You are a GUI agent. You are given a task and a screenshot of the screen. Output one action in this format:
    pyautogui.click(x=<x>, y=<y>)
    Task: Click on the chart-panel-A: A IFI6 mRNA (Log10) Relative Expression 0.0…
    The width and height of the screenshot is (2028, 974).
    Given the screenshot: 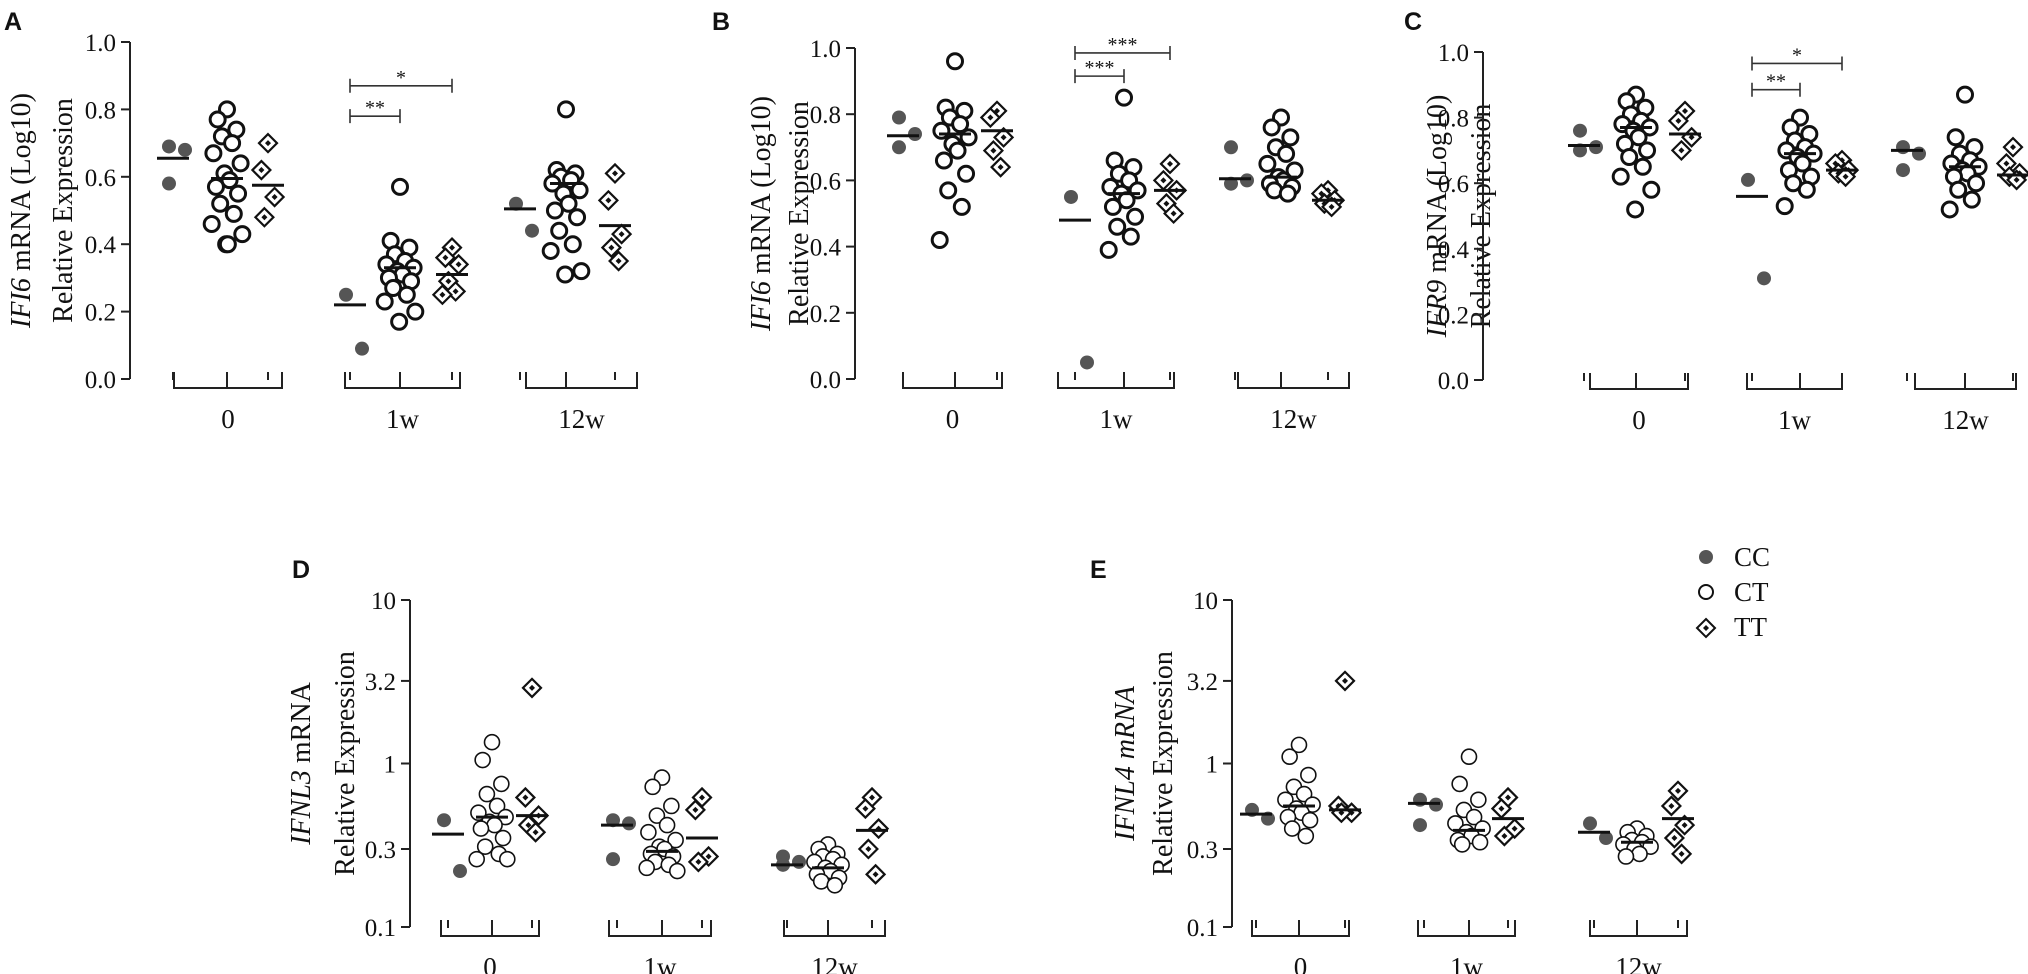 What is the action you would take?
    pyautogui.click(x=321, y=221)
    